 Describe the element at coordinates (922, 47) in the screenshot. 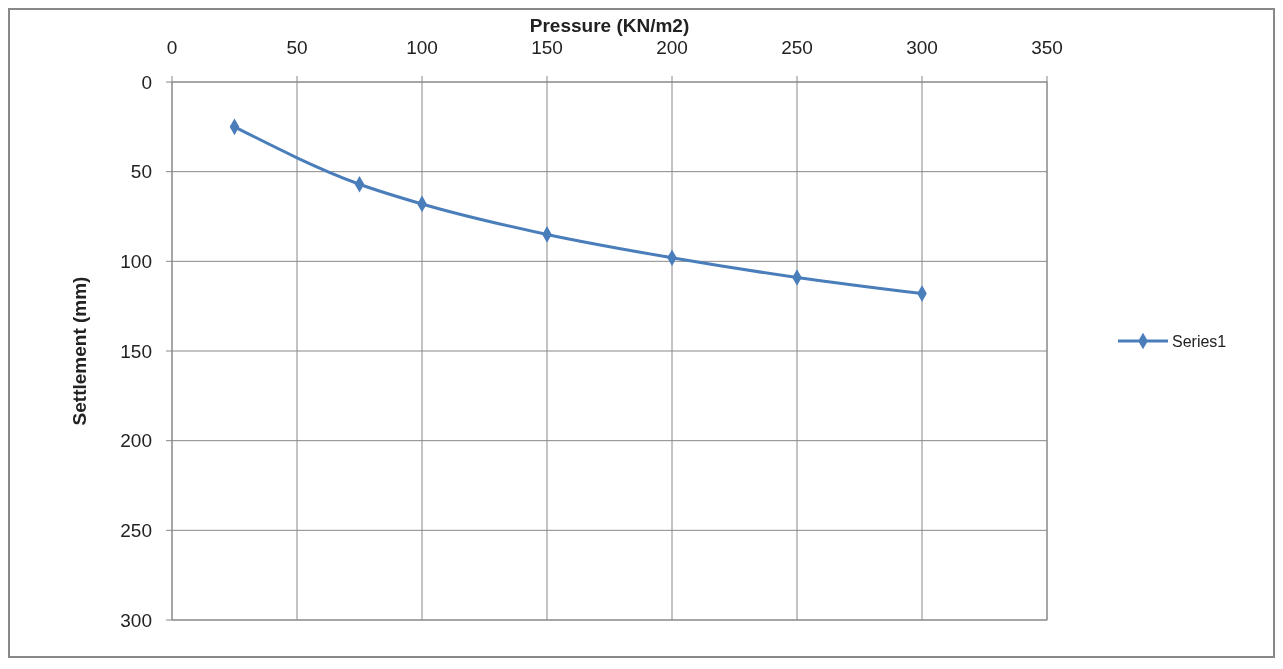

I see `x-tick-label: 300` at that location.